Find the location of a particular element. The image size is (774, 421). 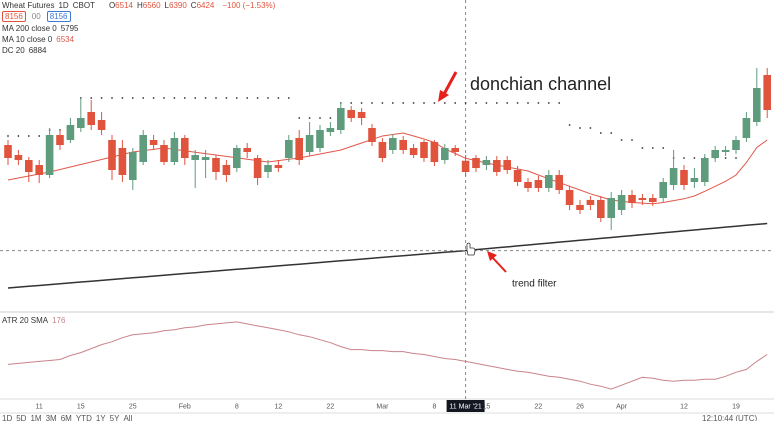

arrow-head is located at coordinates (443, 96).